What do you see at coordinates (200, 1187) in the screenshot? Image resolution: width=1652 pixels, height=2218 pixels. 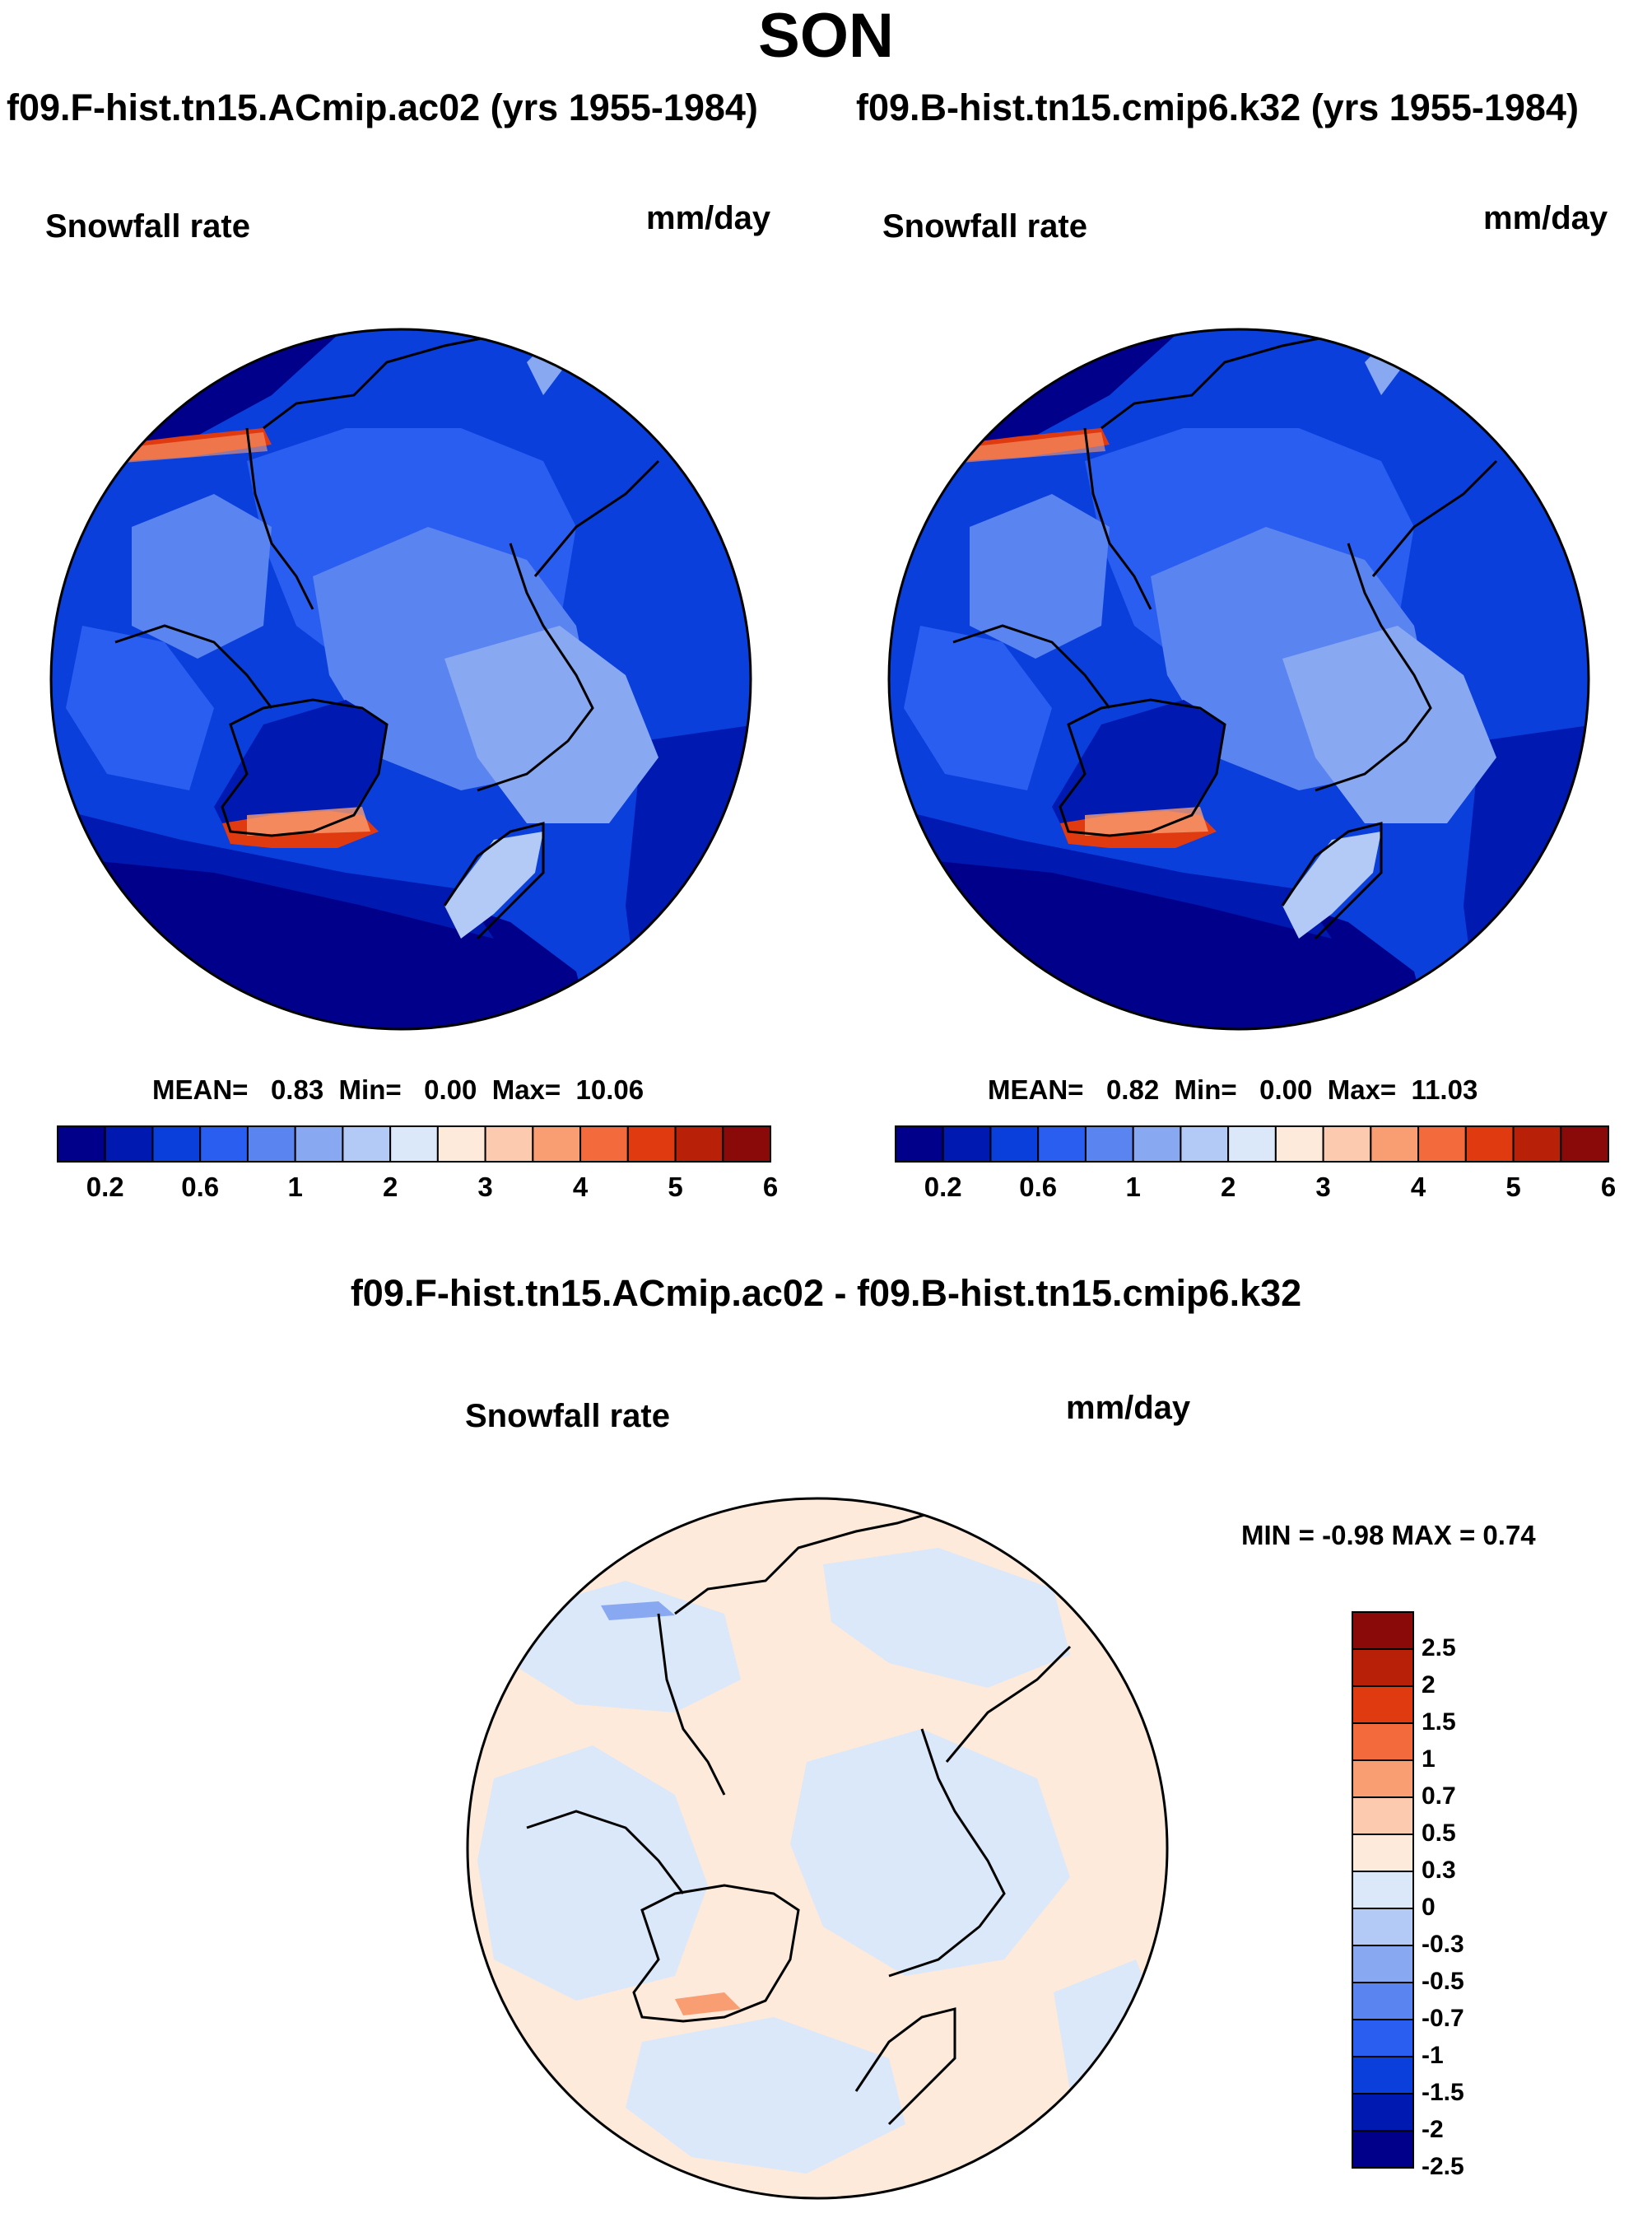 I see `panel1-colorbar-tick: 0.6` at bounding box center [200, 1187].